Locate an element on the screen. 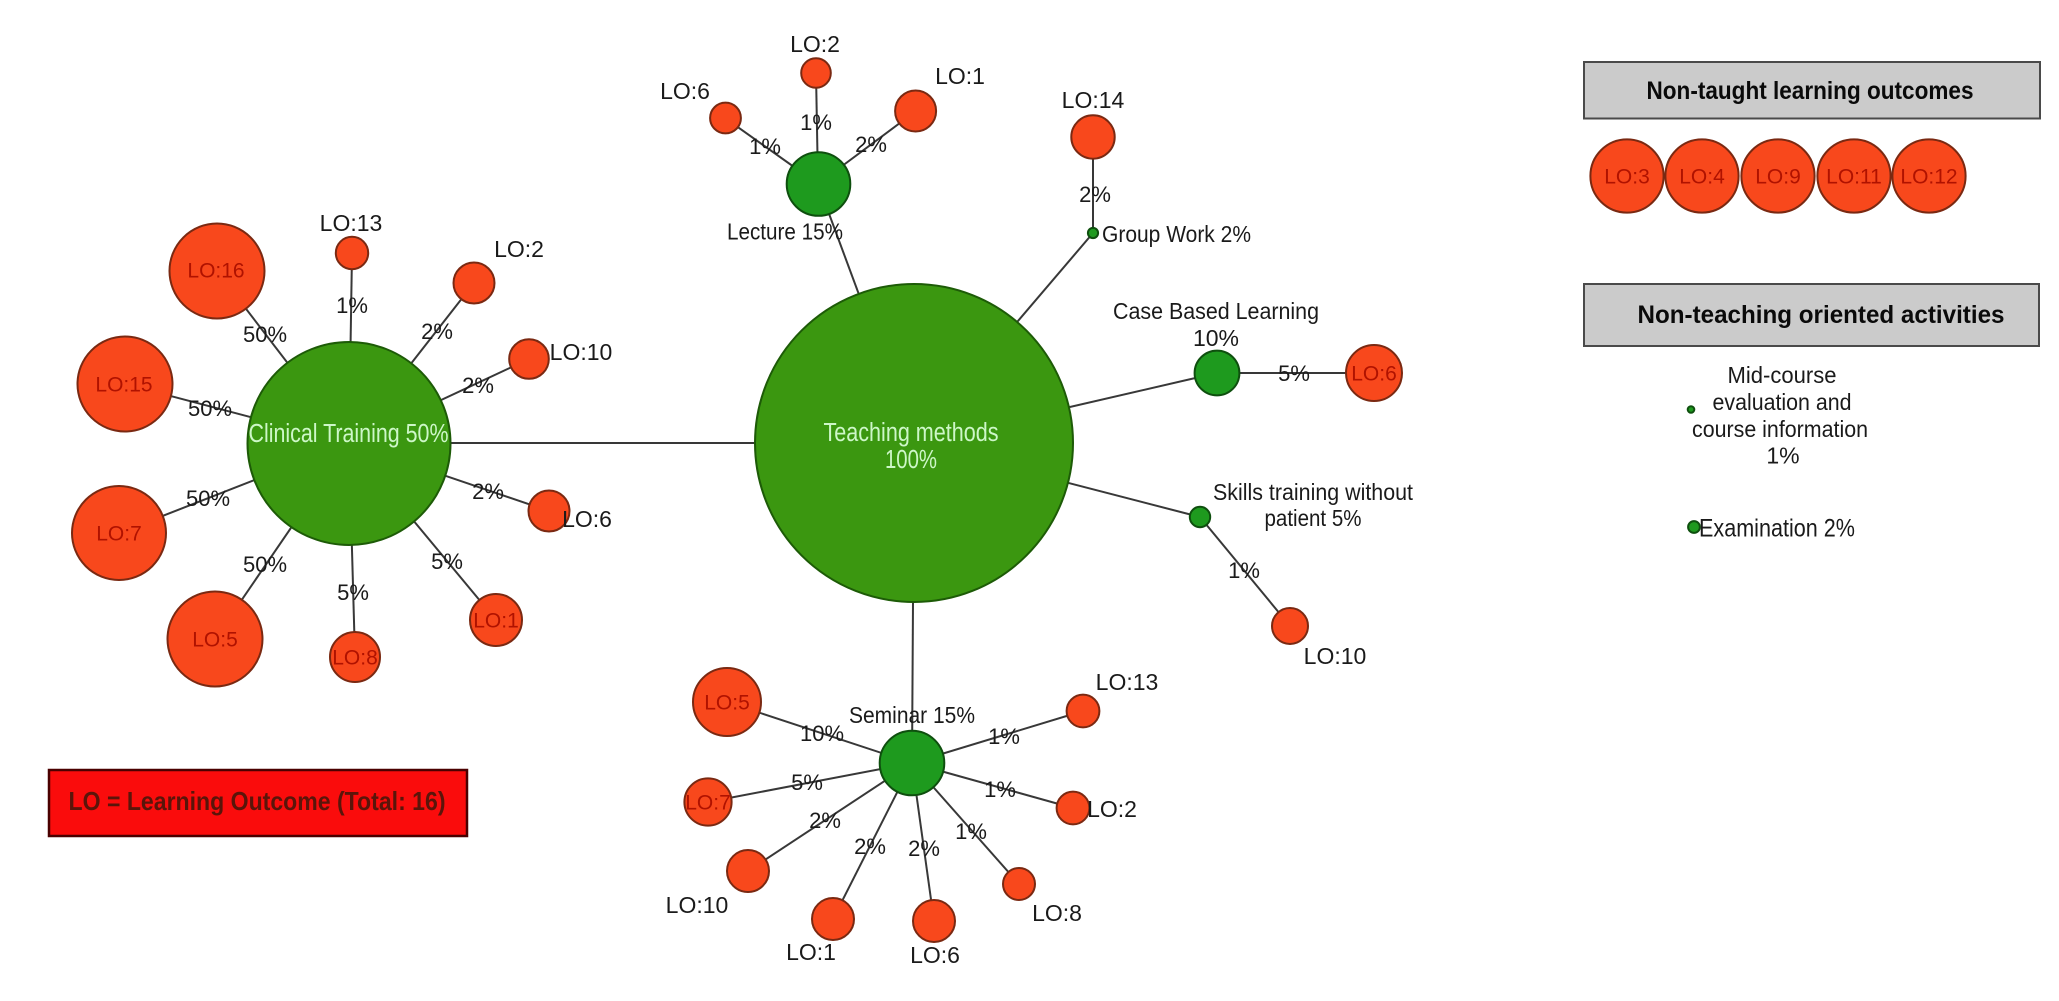 This screenshot has height=1001, width=2059. svg-text: Group Work 2% is located at coordinates (1176, 234).